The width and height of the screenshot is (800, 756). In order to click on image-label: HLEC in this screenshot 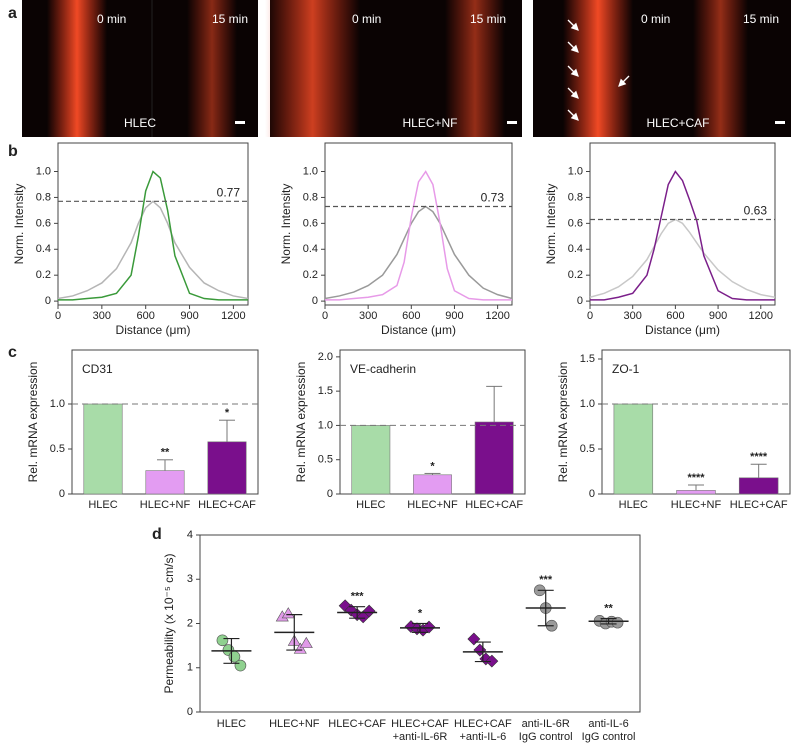, I will do `click(140, 123)`.